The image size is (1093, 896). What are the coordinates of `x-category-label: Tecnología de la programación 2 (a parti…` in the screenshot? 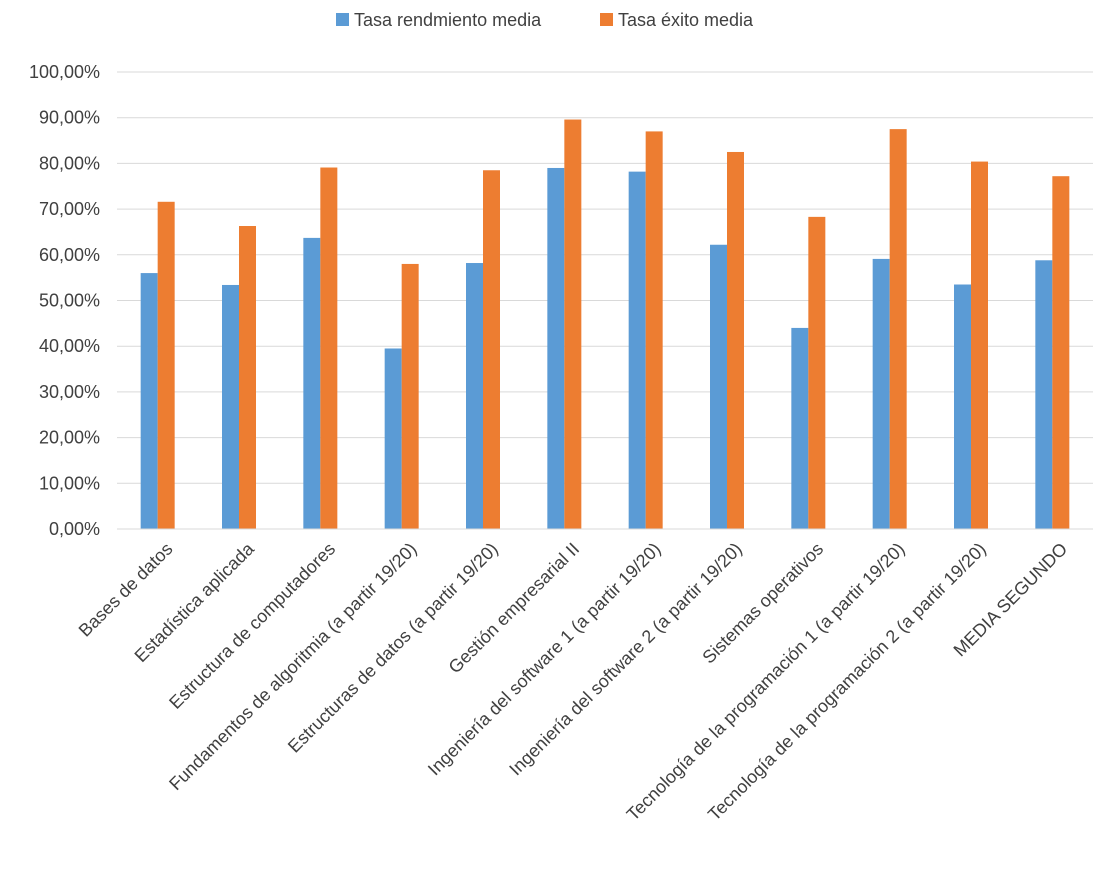 It's located at (847, 682).